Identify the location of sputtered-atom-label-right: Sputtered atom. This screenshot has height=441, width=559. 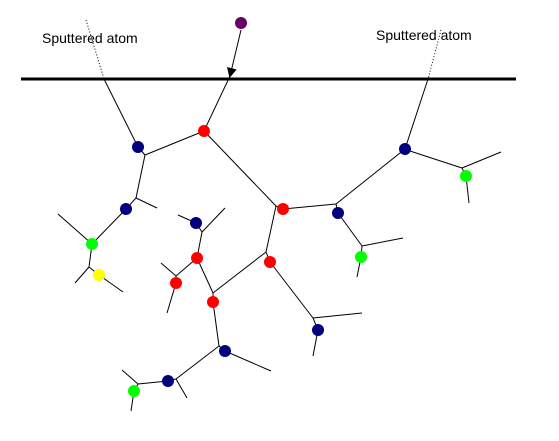
(424, 35).